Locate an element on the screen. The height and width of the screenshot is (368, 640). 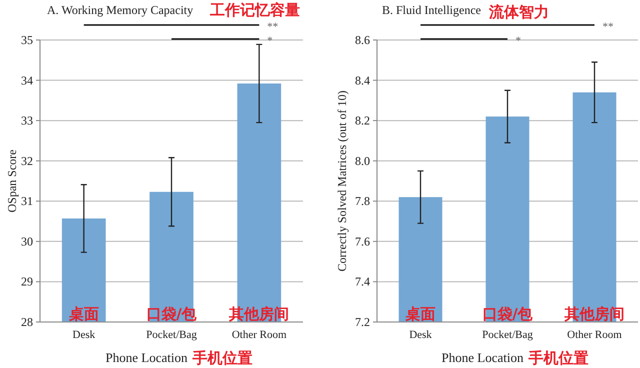
y-tick-label: 30 is located at coordinates (27, 241).